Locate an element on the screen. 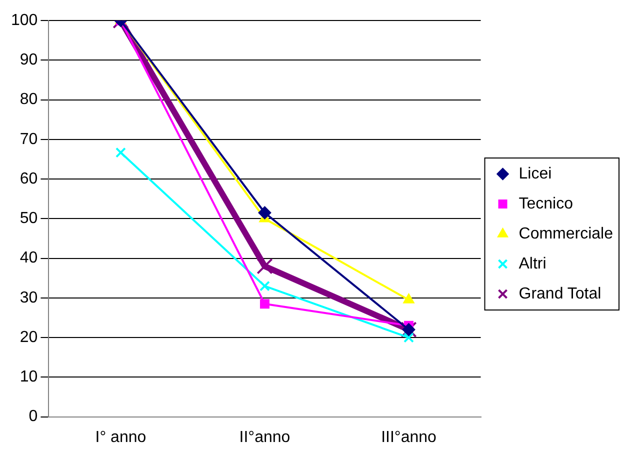 This screenshot has height=458, width=637. x-tick-label: III°anno is located at coordinates (409, 437).